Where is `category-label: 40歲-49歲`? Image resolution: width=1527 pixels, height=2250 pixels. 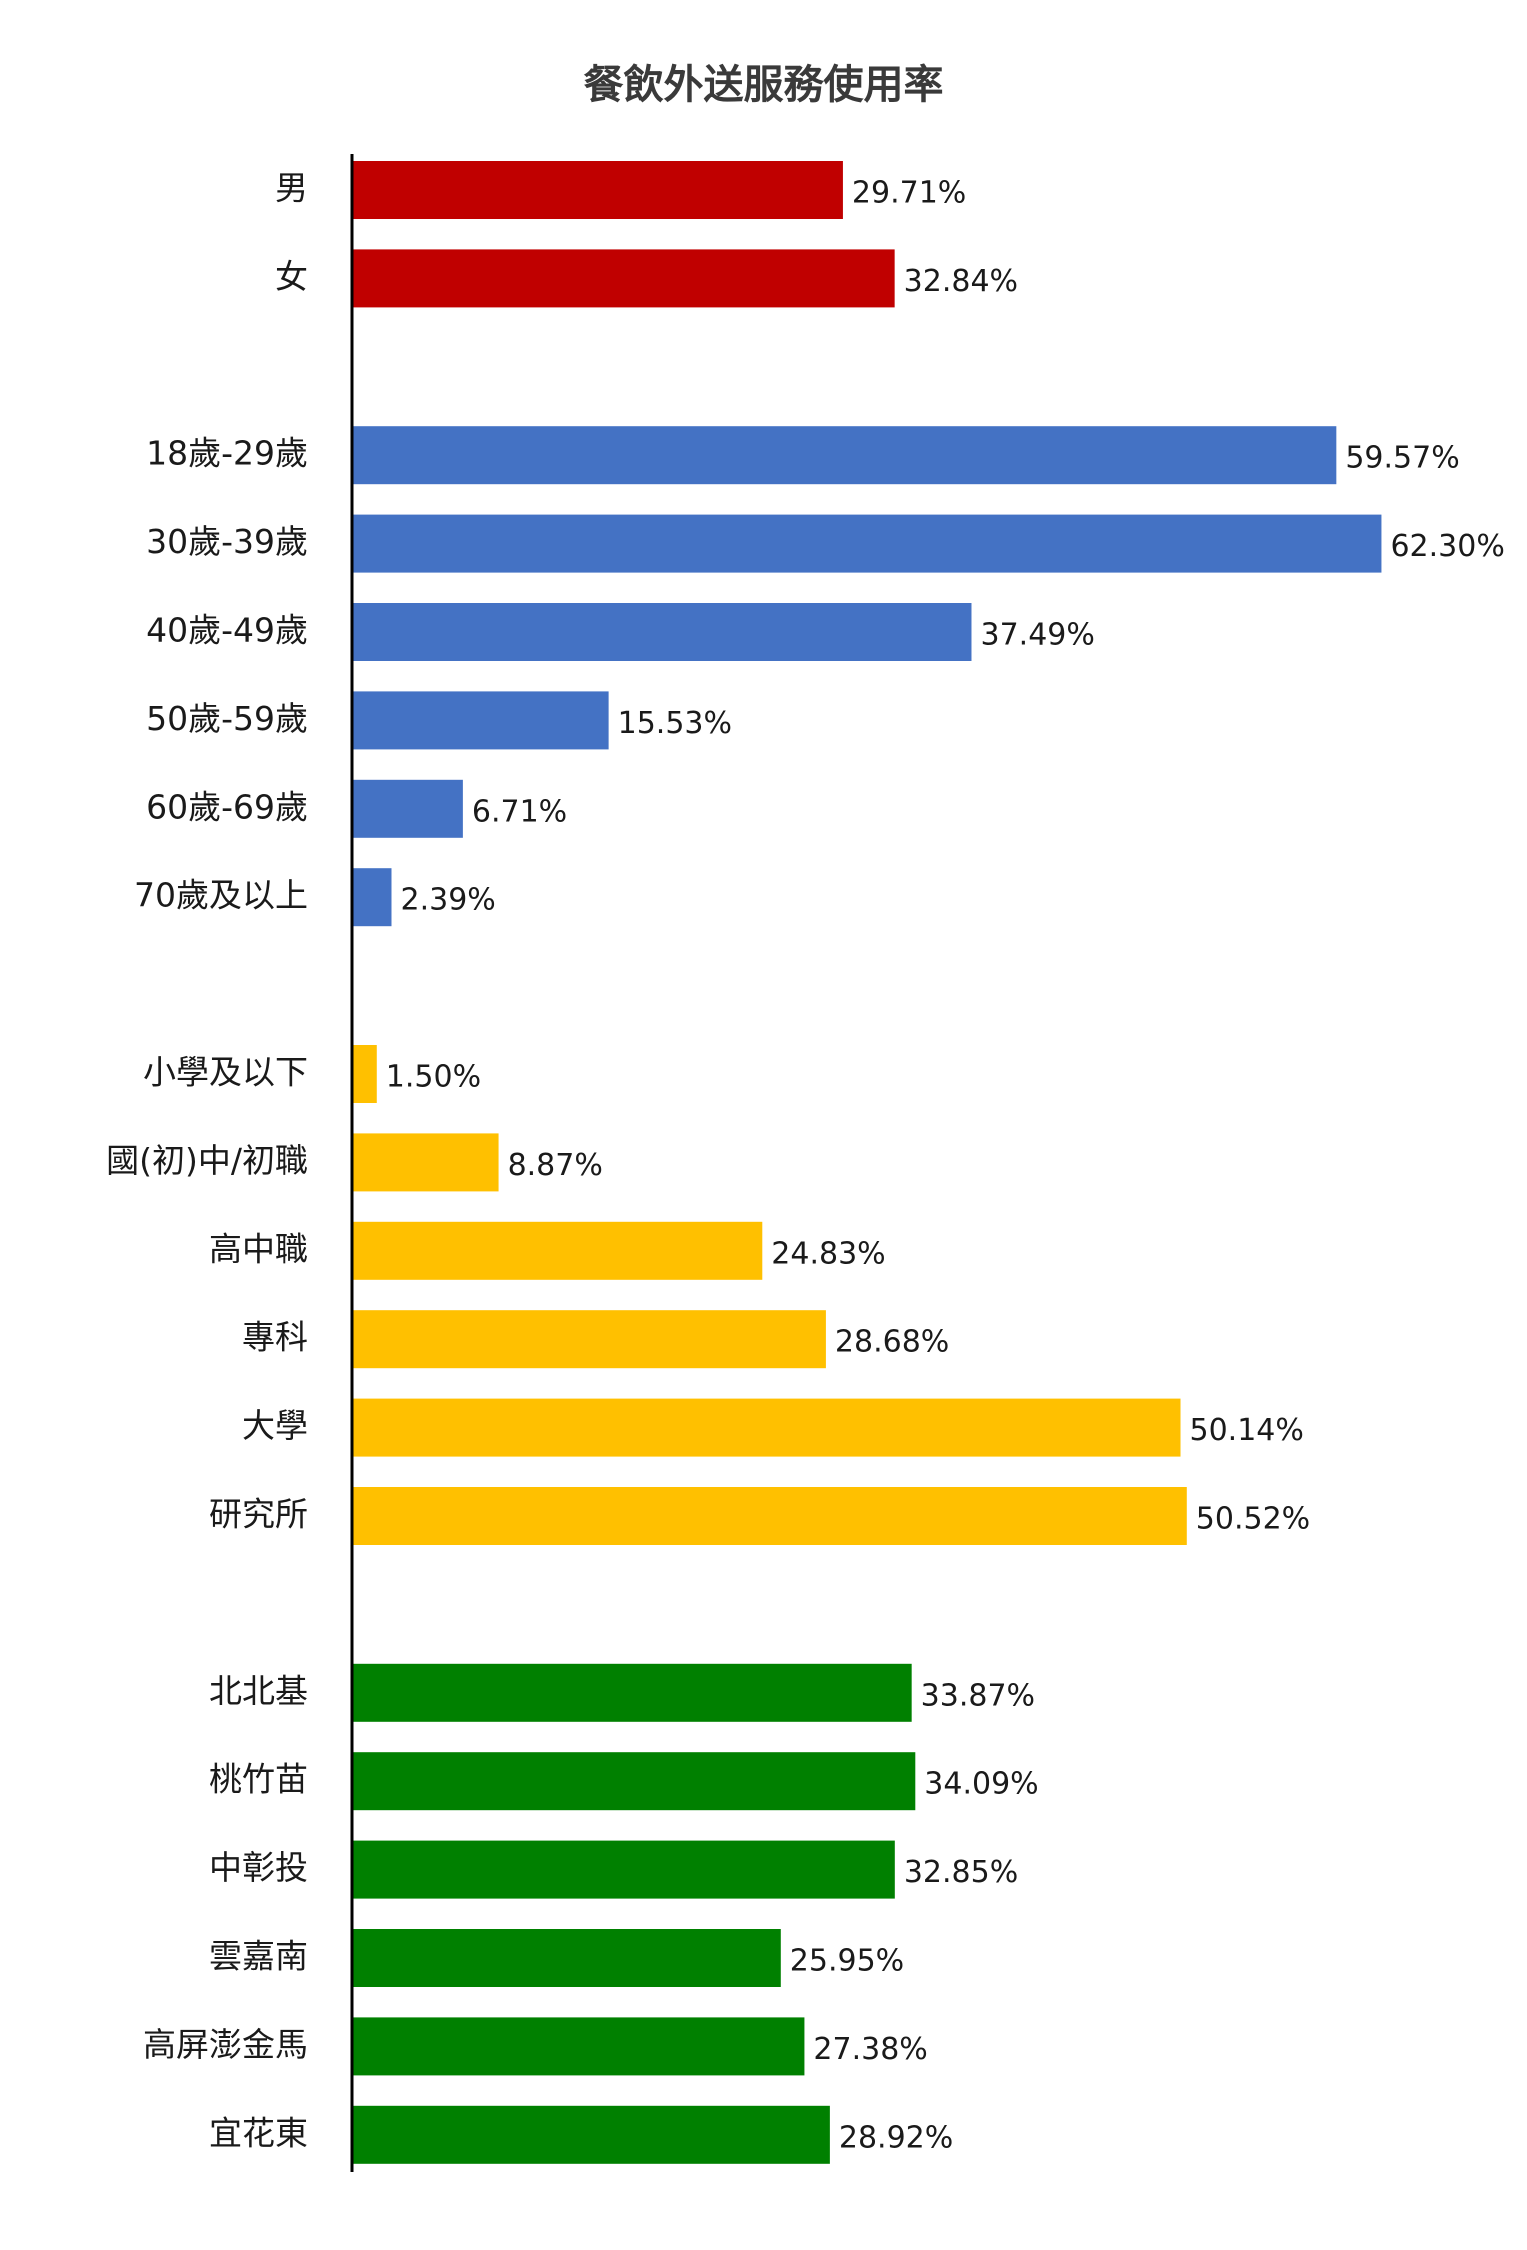 category-label: 40歲-49歲 is located at coordinates (227, 630).